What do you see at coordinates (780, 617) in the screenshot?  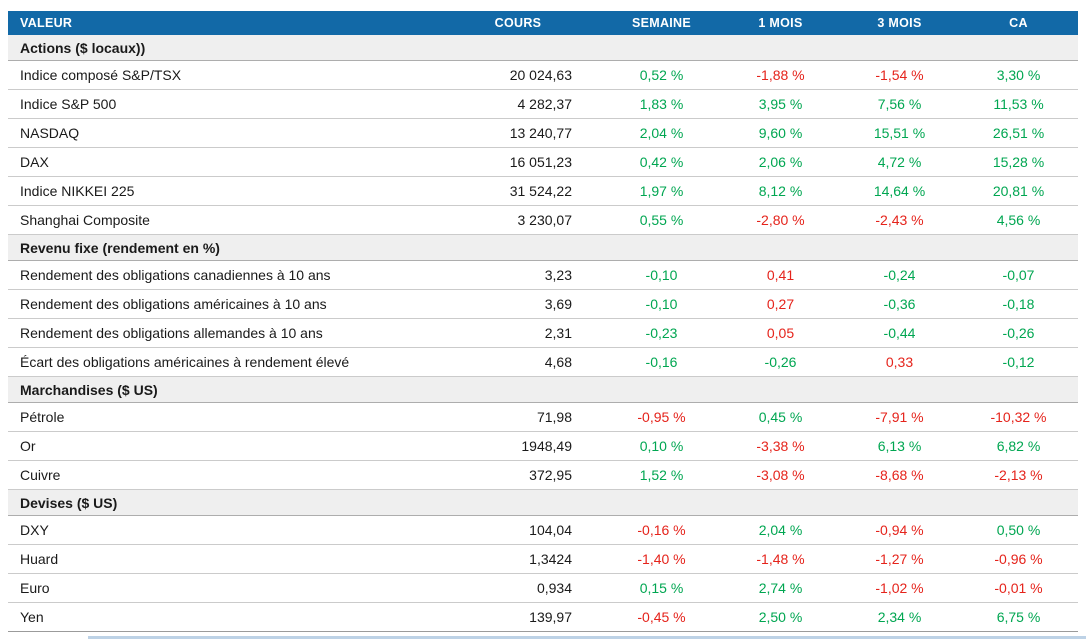 I see `change-value: 2,50 %` at bounding box center [780, 617].